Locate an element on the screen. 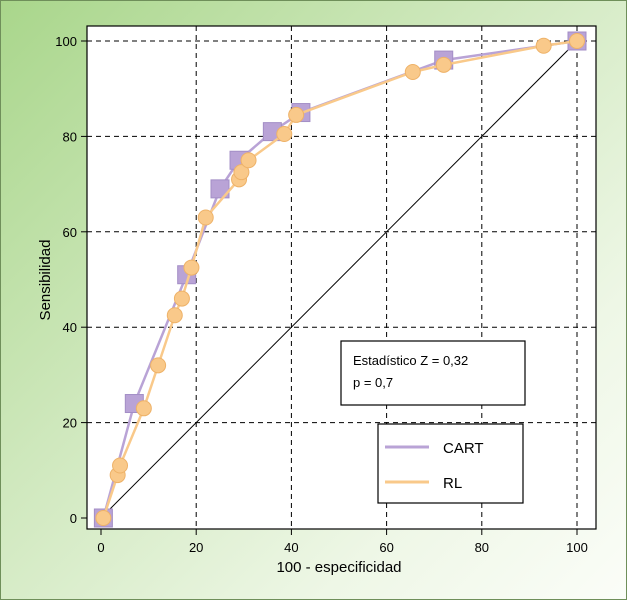 Image resolution: width=627 pixels, height=601 pixels. data-point-cart is located at coordinates (220, 189).